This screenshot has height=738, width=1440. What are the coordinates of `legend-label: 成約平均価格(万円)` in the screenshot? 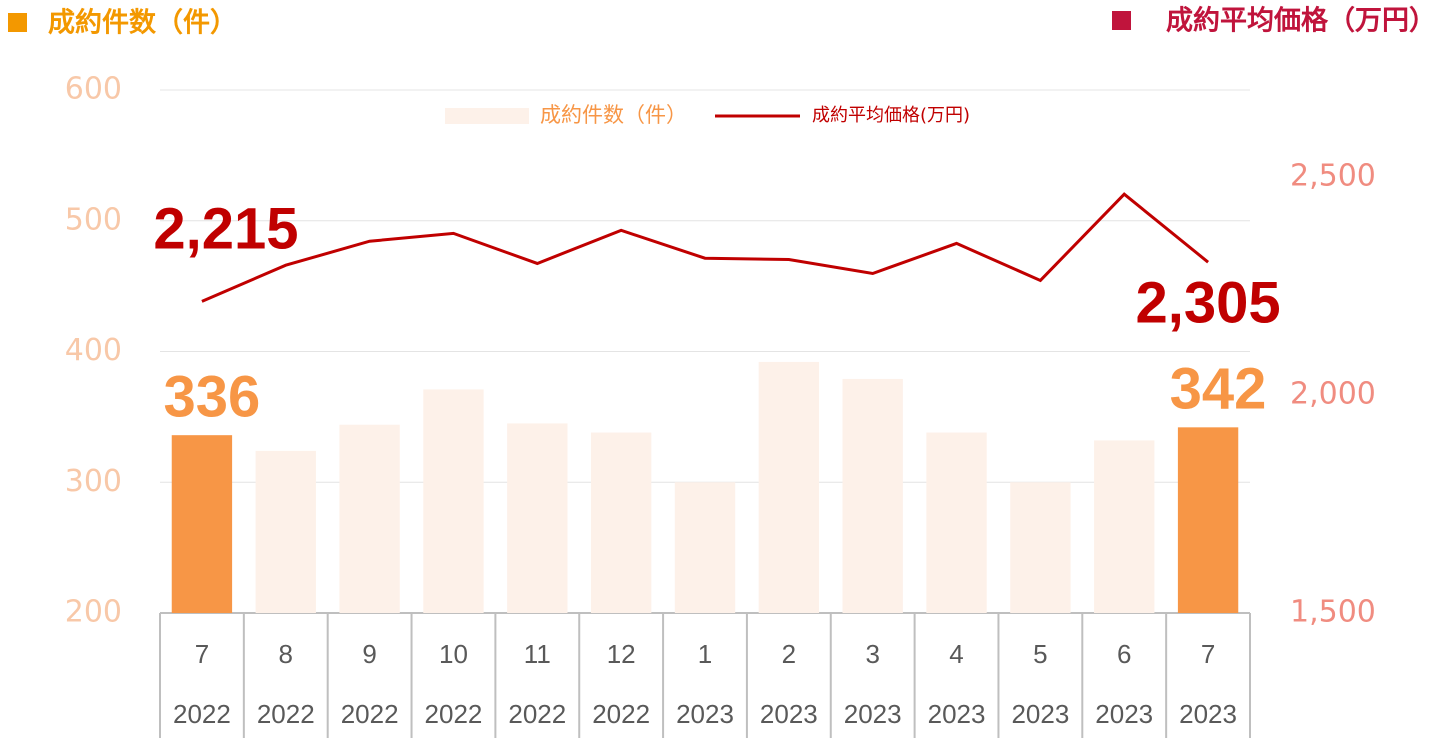 It's located at (891, 115).